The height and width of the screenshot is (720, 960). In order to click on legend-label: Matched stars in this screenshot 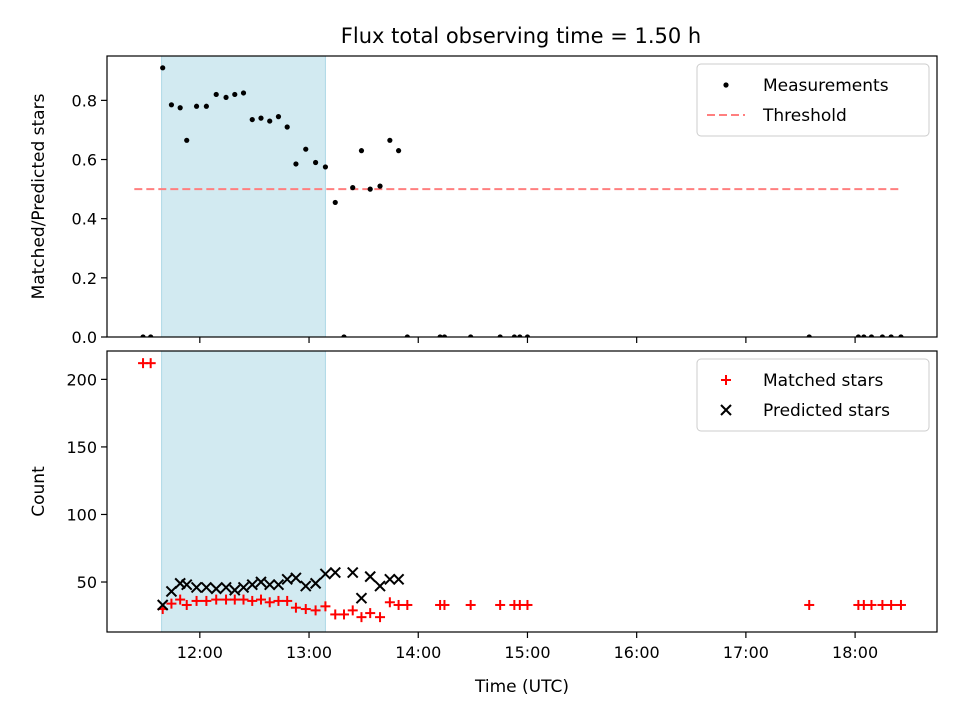, I will do `click(823, 381)`.